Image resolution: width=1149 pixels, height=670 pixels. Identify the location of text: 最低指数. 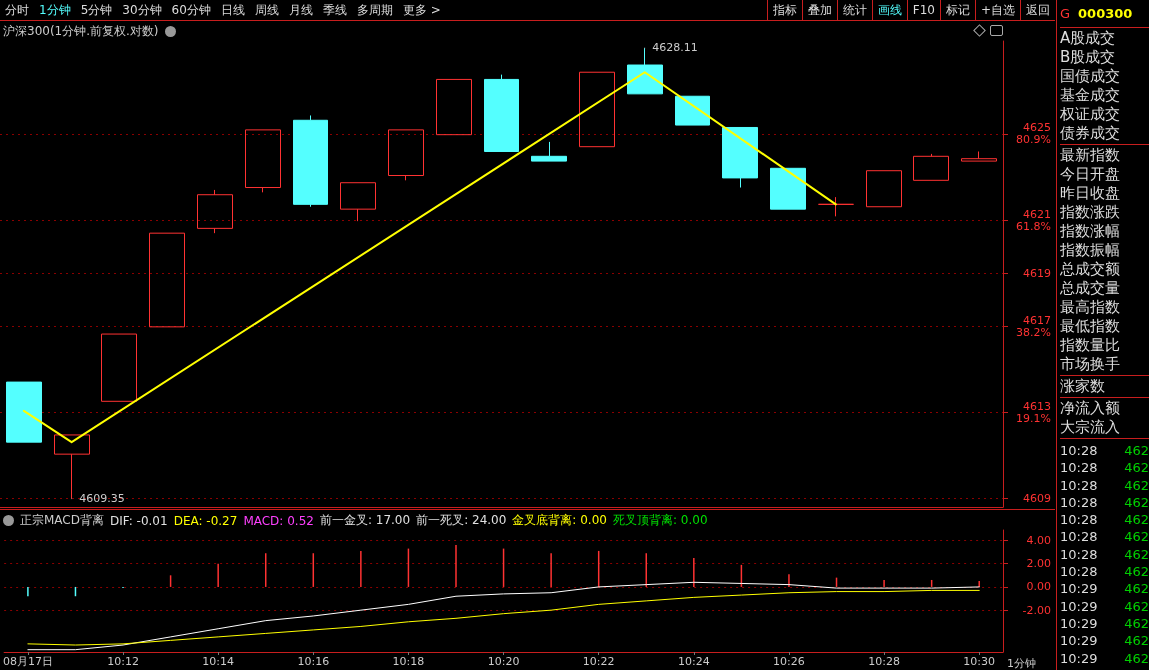
(1090, 326).